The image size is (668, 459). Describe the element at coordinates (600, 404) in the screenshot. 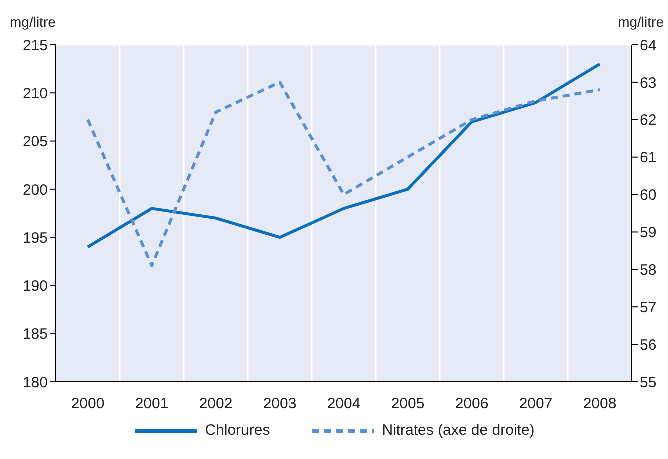

I see `x-tick-label: 2008` at that location.